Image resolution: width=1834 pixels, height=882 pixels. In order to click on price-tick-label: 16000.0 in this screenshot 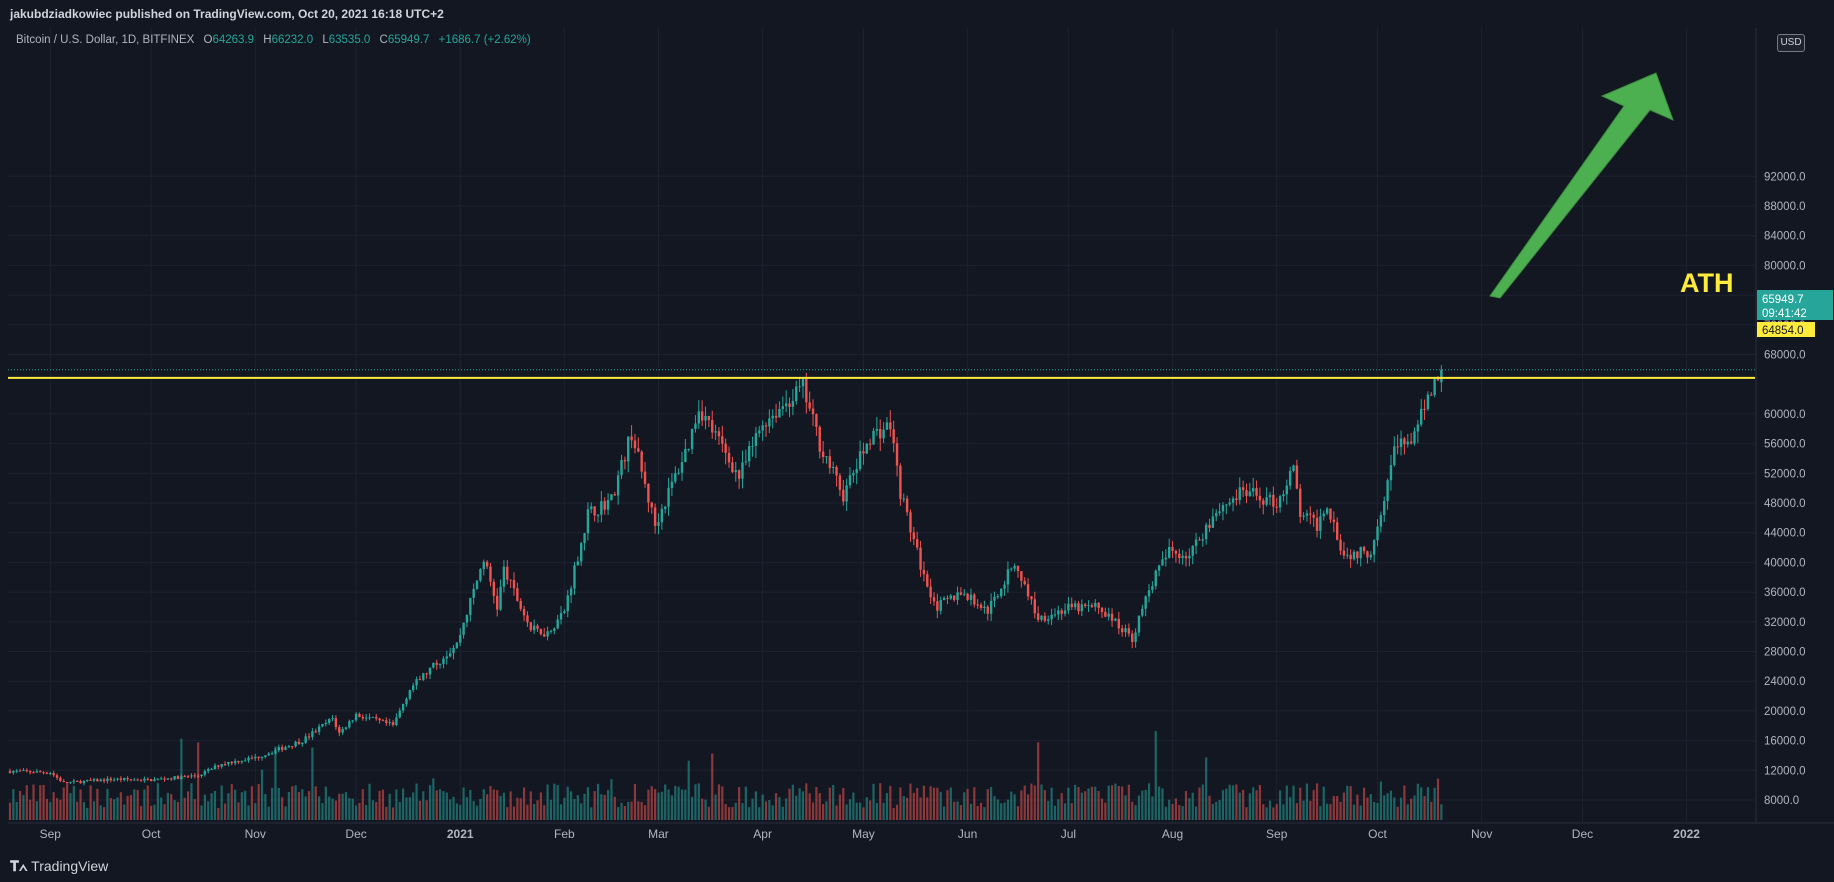, I will do `click(1785, 742)`.